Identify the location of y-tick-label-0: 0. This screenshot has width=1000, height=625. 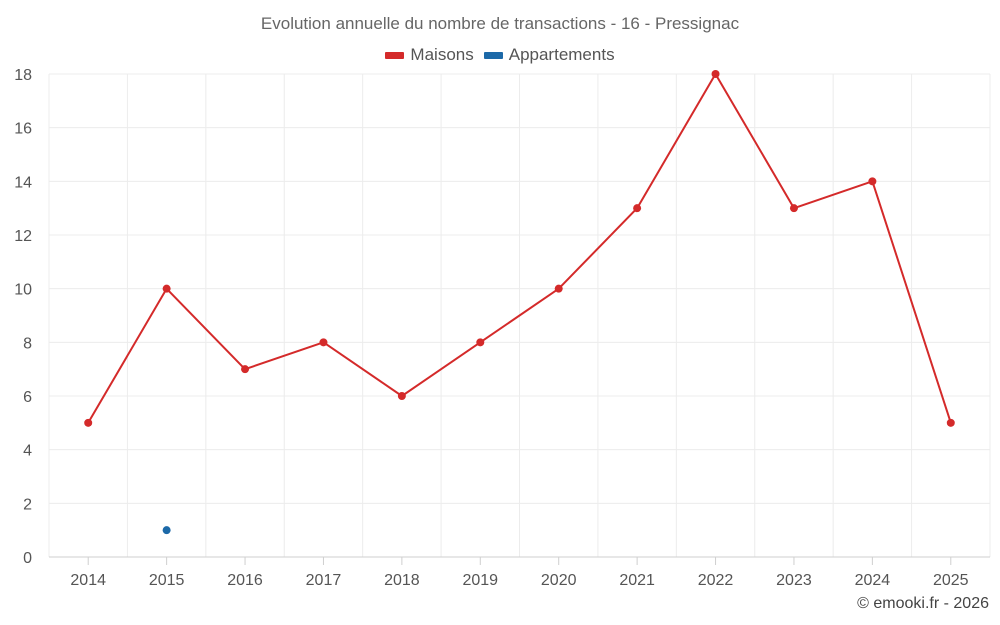
(27, 558).